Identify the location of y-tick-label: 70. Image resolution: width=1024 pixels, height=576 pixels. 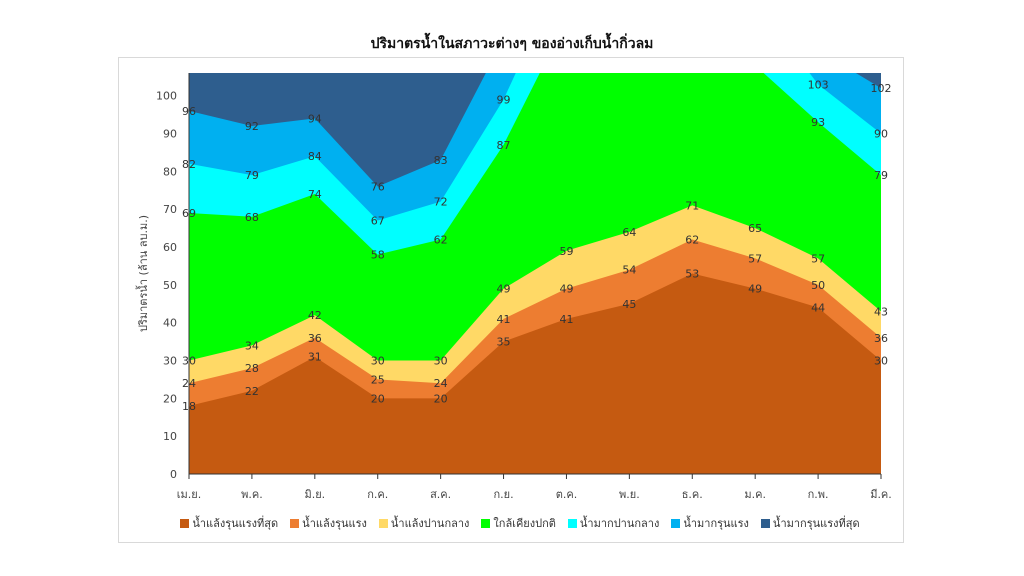
(170, 209).